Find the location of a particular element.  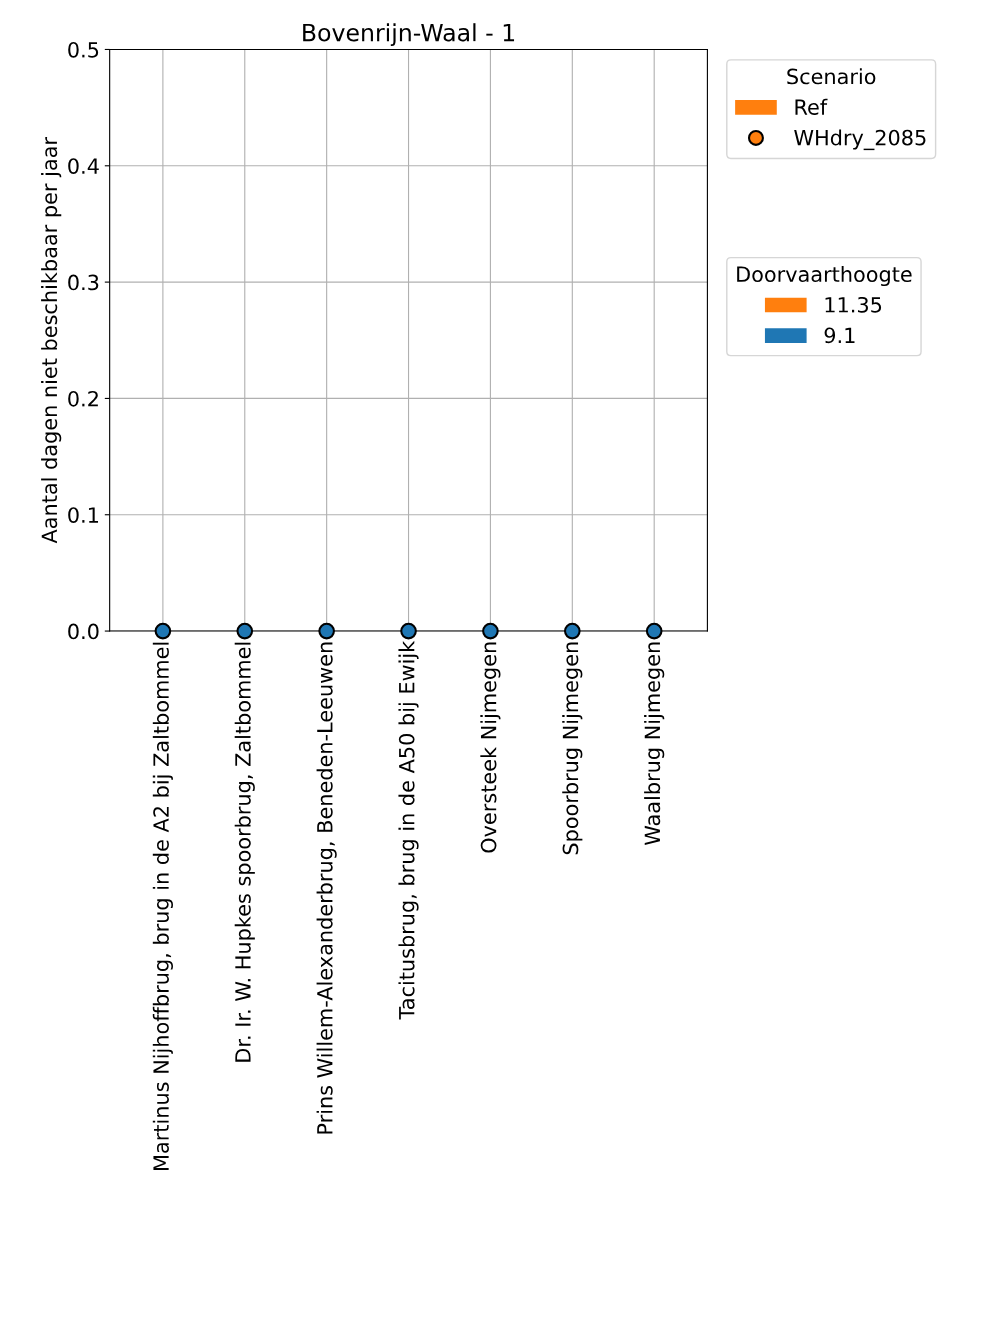

text: Doorvaarthoogte is located at coordinates (824, 276).